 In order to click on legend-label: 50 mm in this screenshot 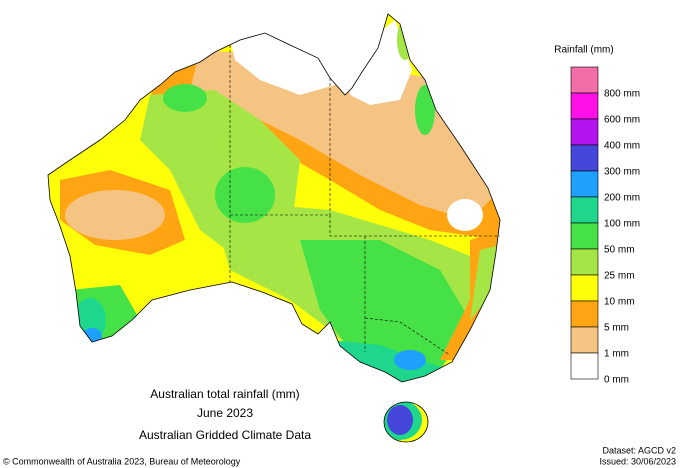, I will do `click(619, 250)`.